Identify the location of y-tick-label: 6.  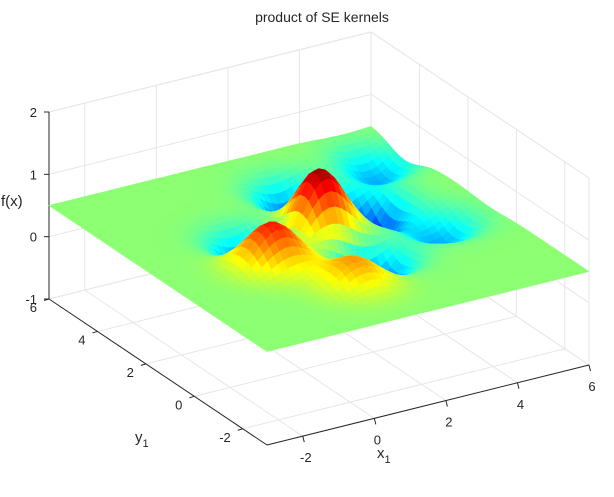
(33, 307).